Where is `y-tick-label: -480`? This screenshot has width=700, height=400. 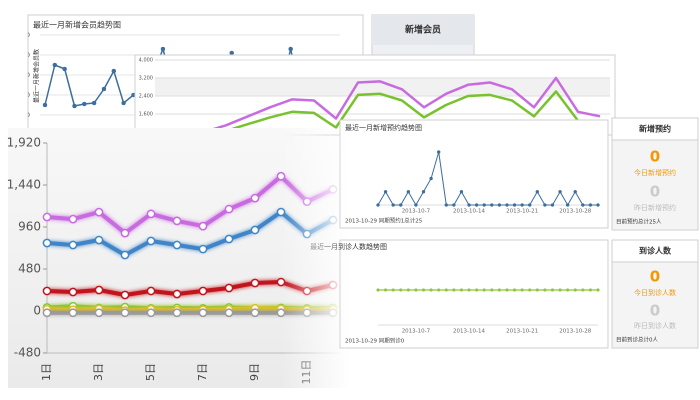 y-tick-label: -480 is located at coordinates (27, 353).